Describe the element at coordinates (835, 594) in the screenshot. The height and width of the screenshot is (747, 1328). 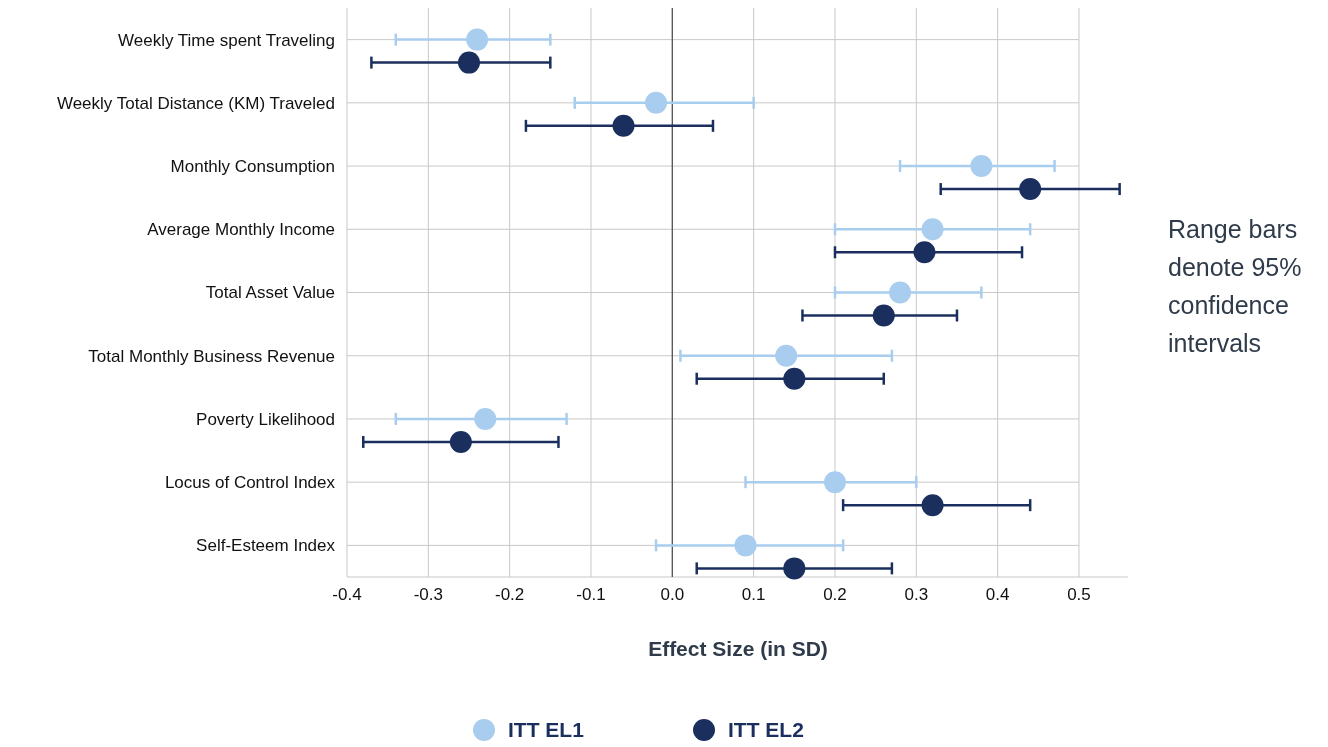
I see `x-tick-label: 0.2` at that location.